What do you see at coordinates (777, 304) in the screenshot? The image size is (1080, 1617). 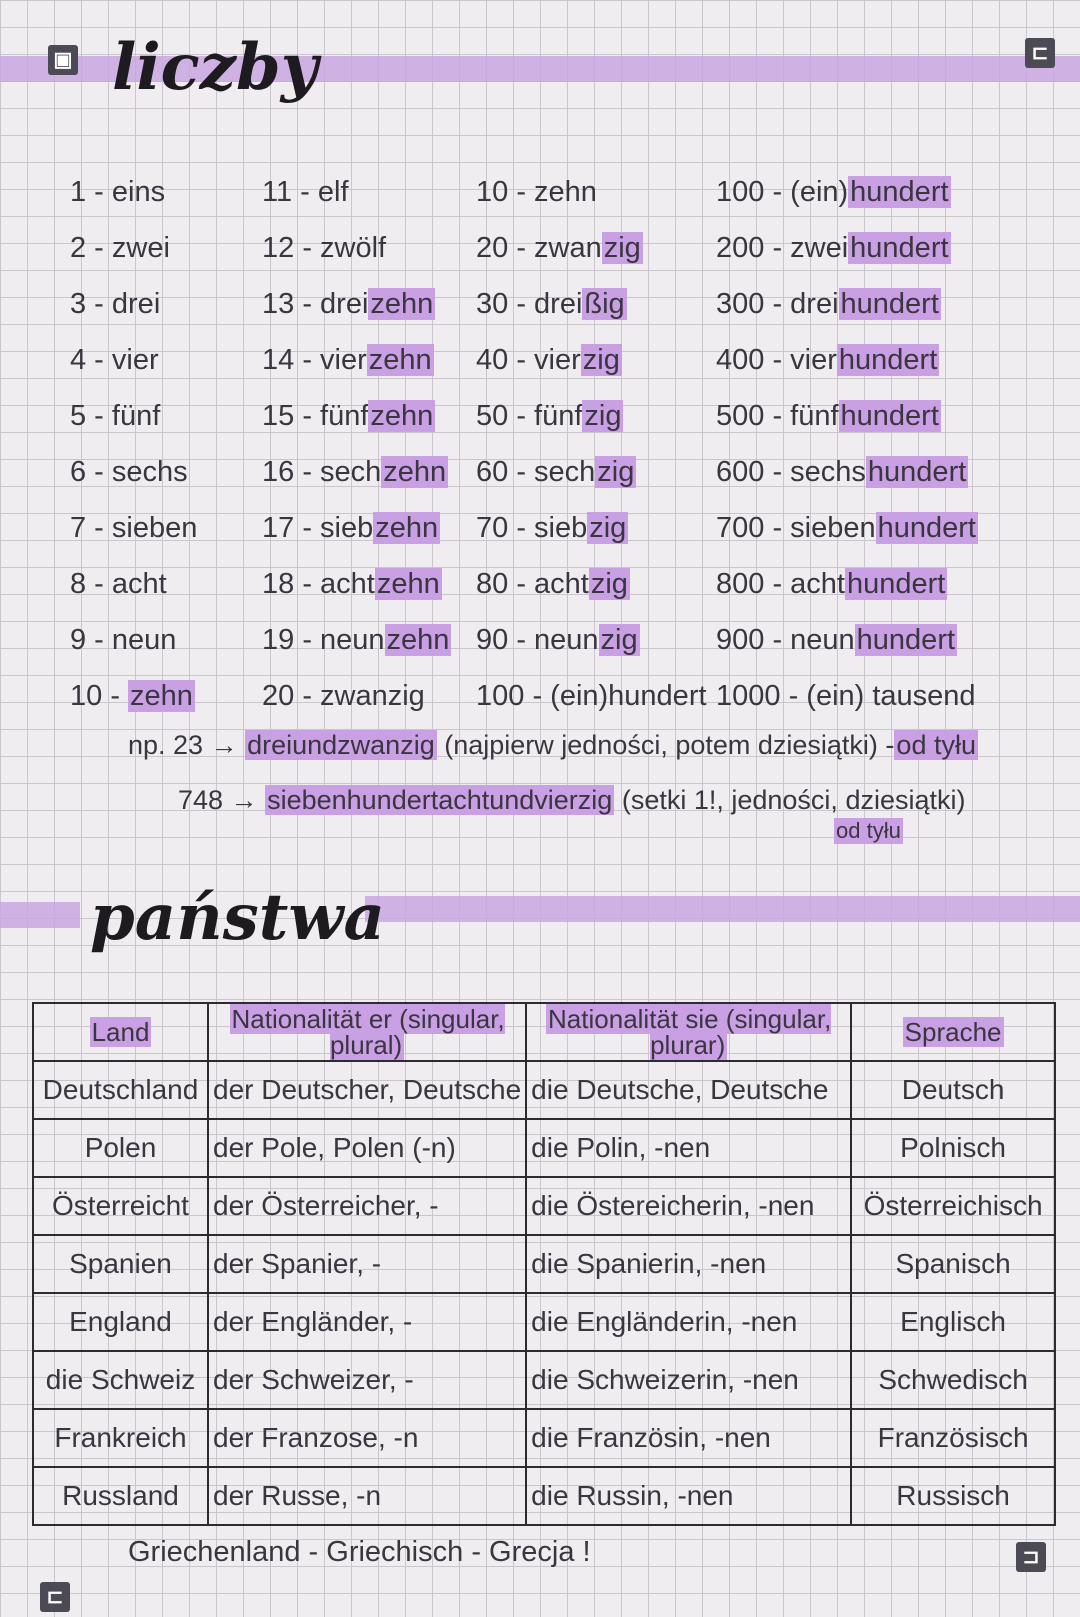 I see `number-text: 300 - drei` at bounding box center [777, 304].